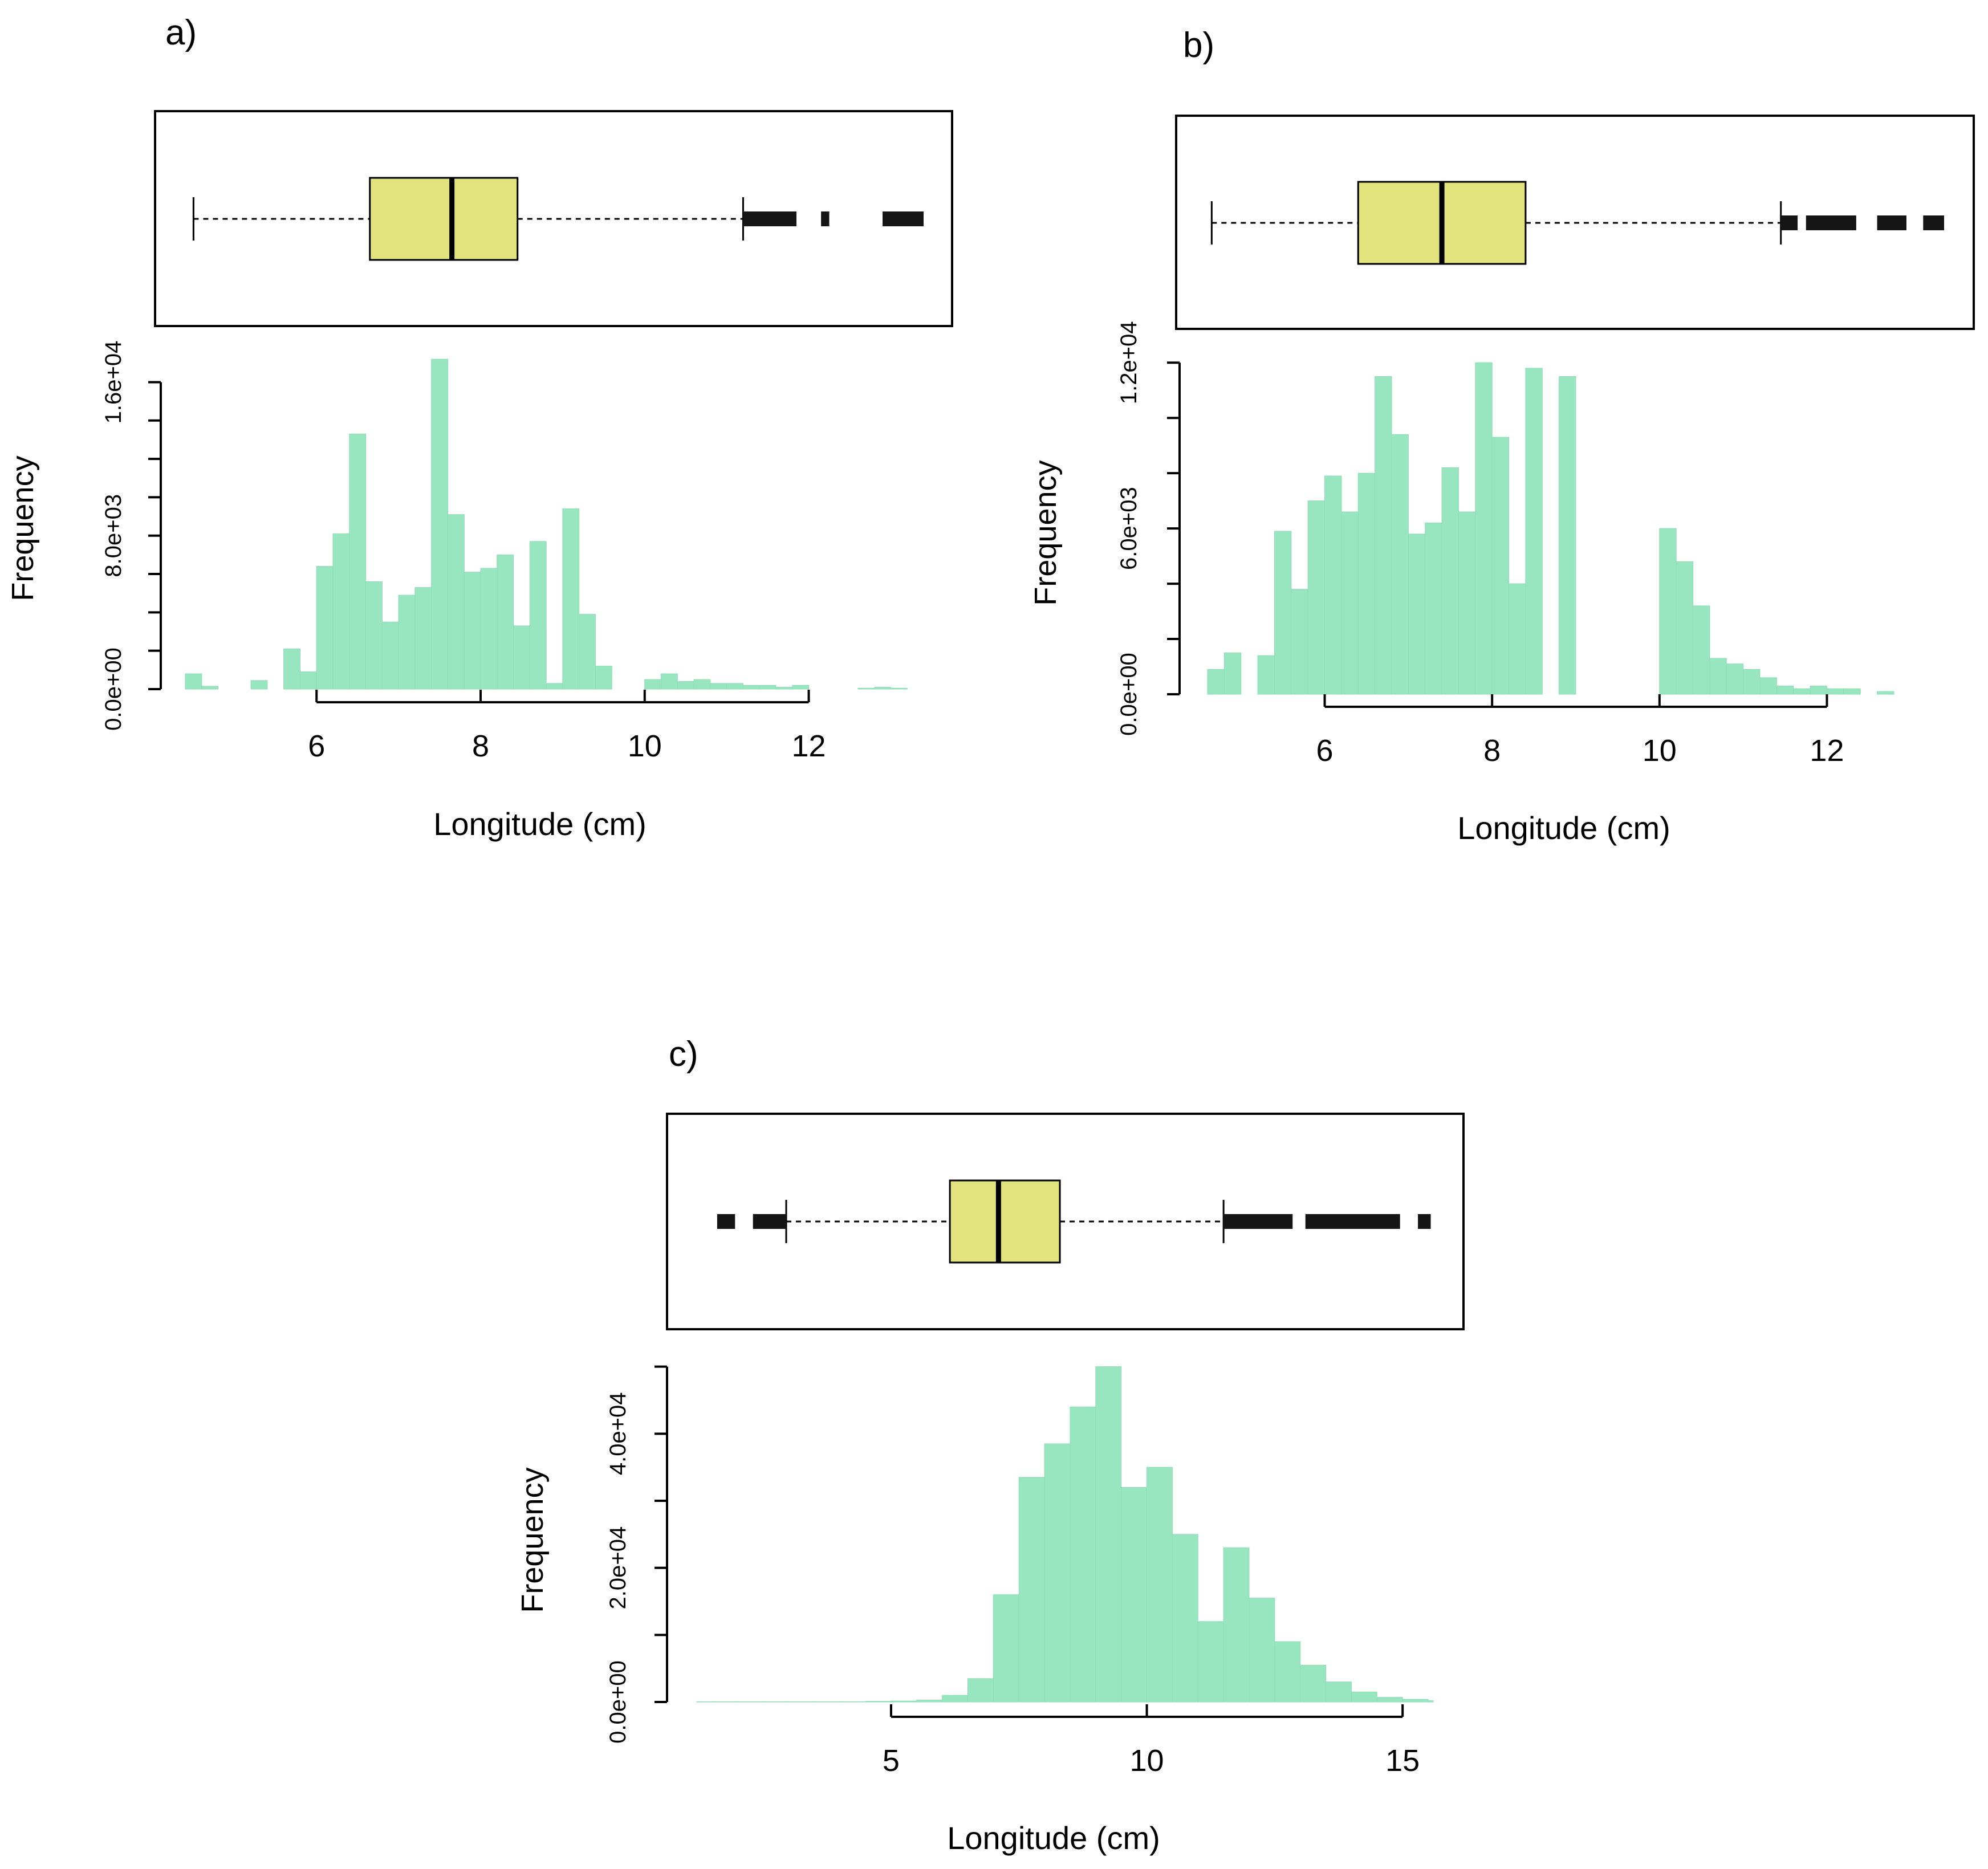  What do you see at coordinates (1198, 45) in the screenshot?
I see `panel-label: b)` at bounding box center [1198, 45].